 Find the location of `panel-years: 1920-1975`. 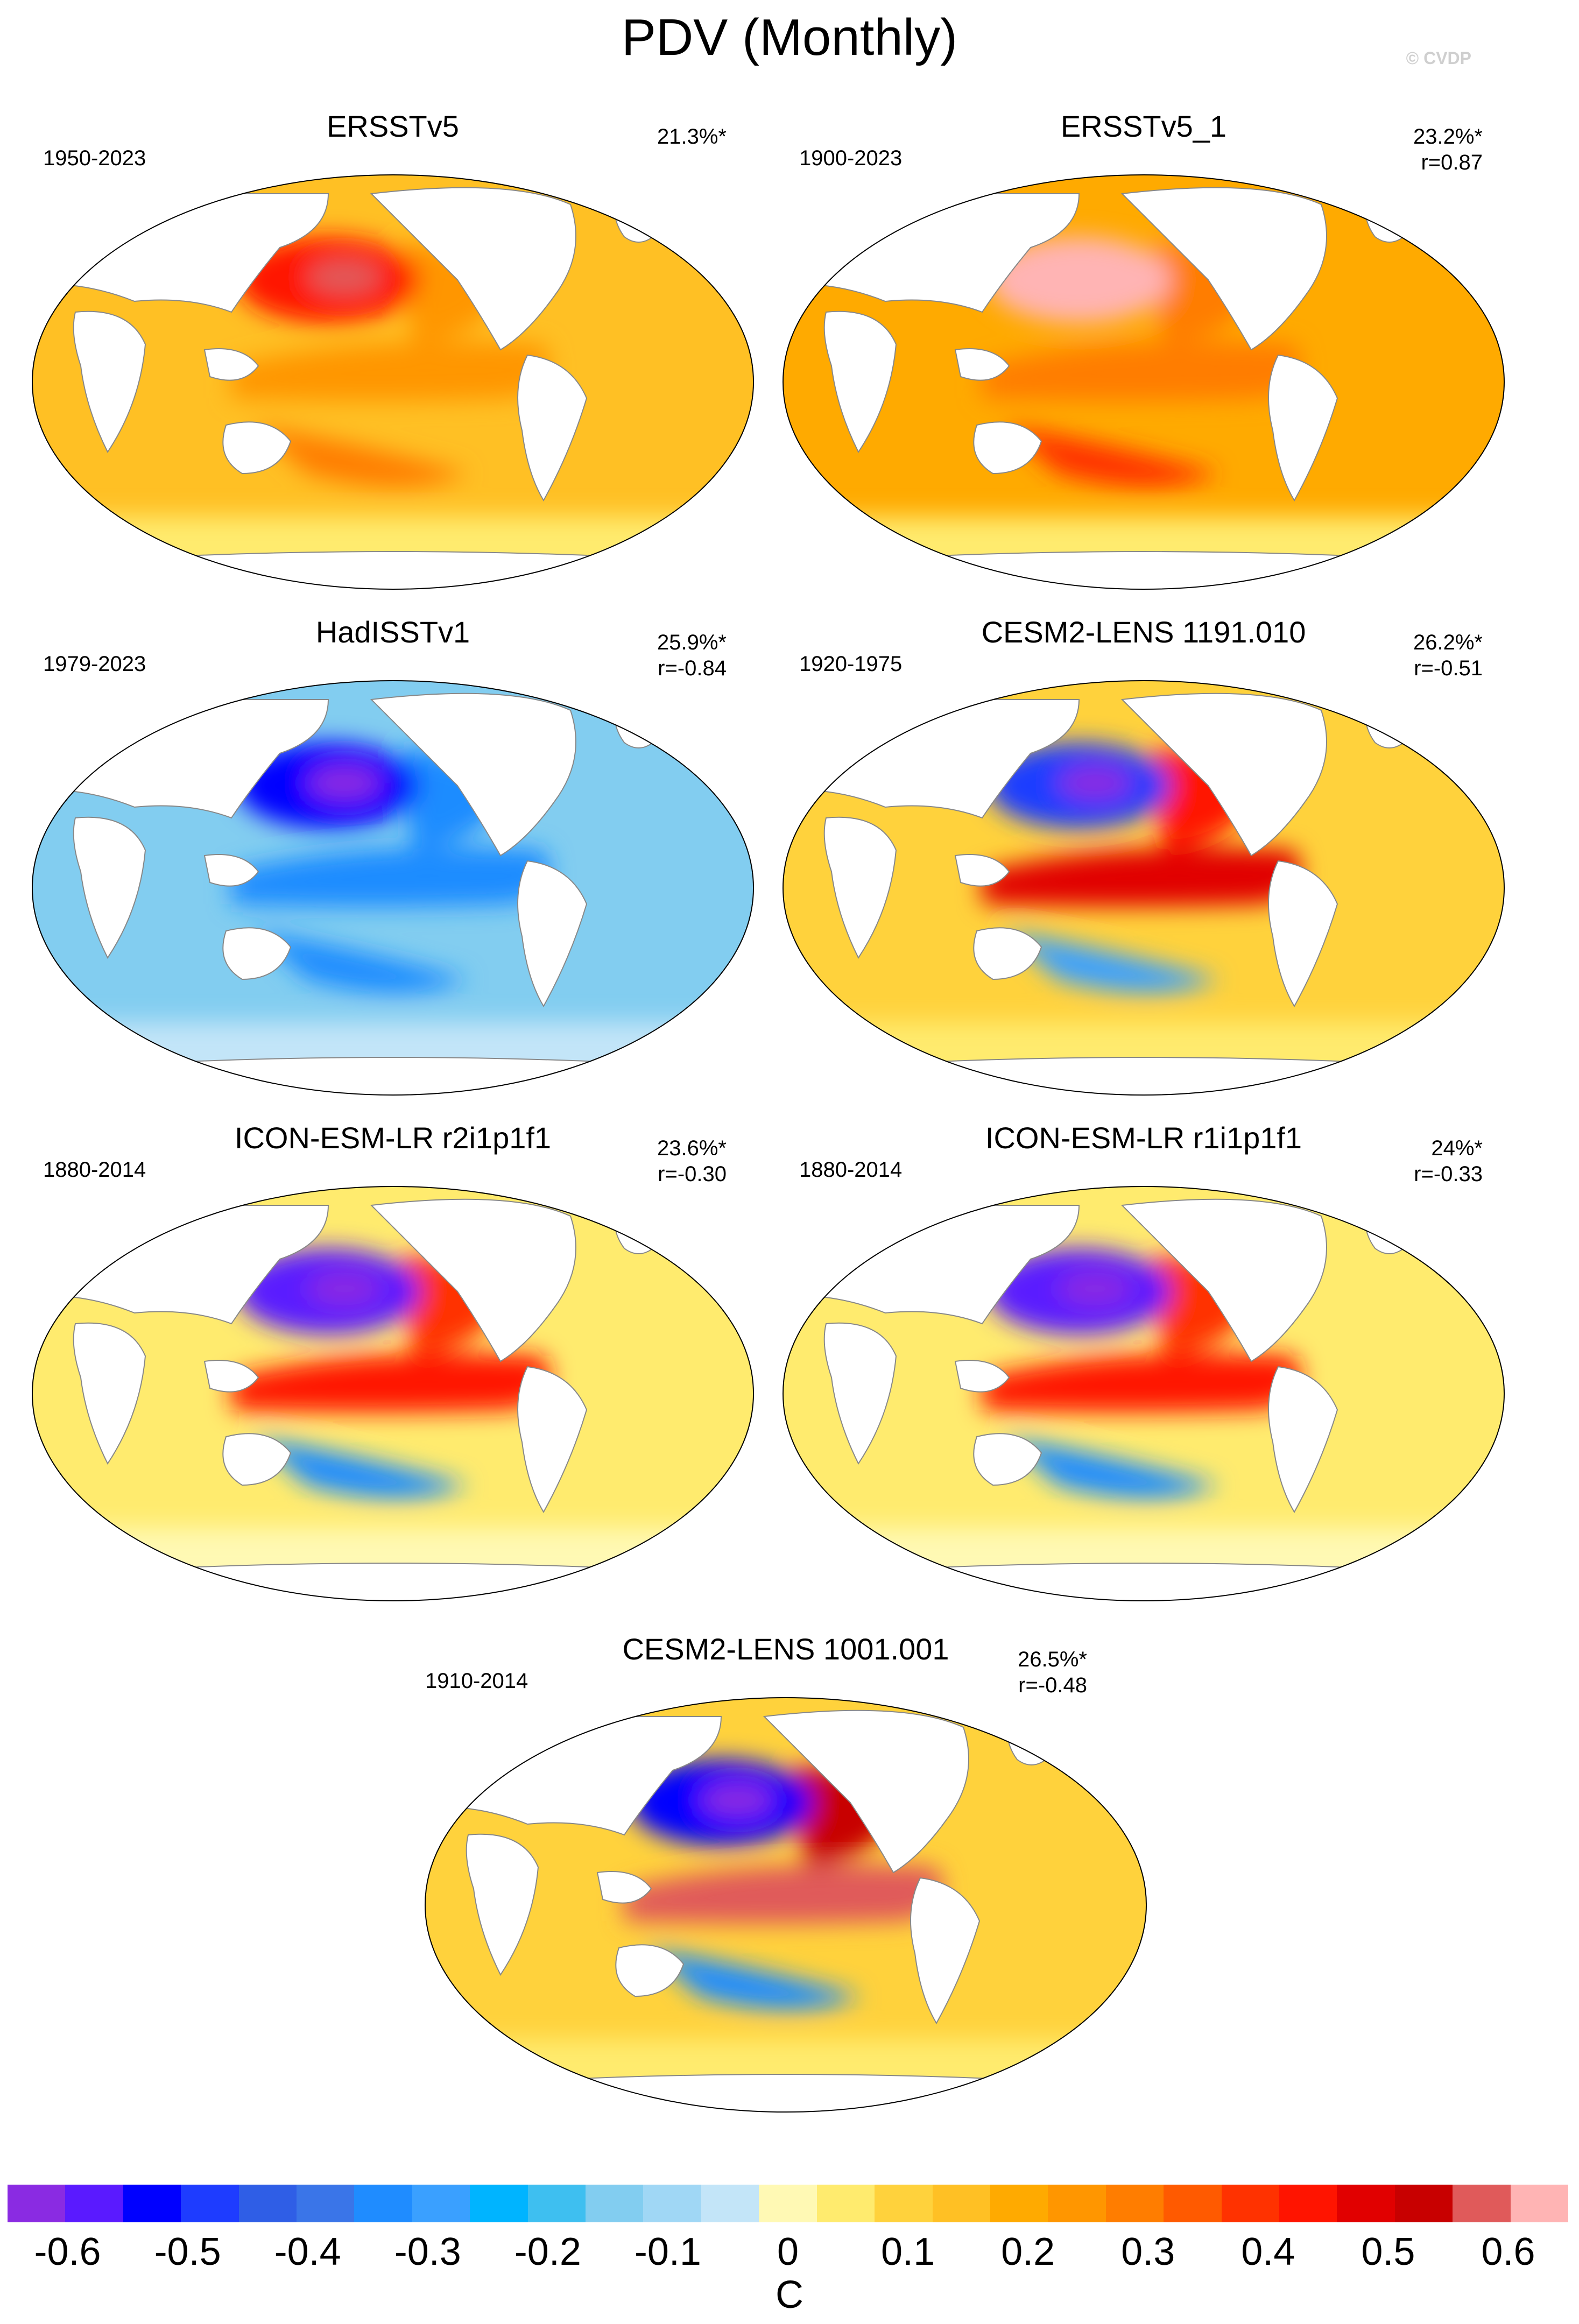

panel-years: 1920-1975 is located at coordinates (851, 664).